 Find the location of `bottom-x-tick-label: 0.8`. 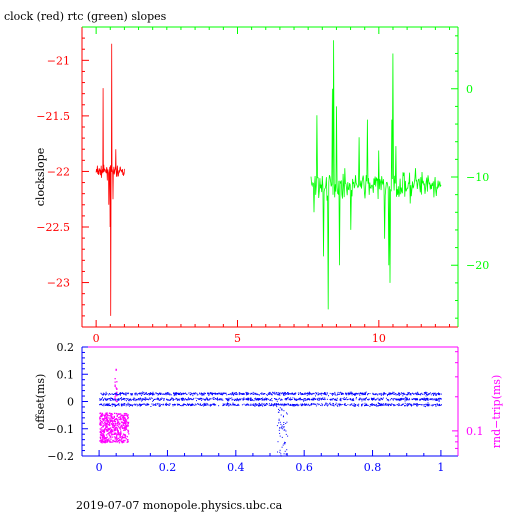

bottom-x-tick-label: 0.8 is located at coordinates (373, 467).